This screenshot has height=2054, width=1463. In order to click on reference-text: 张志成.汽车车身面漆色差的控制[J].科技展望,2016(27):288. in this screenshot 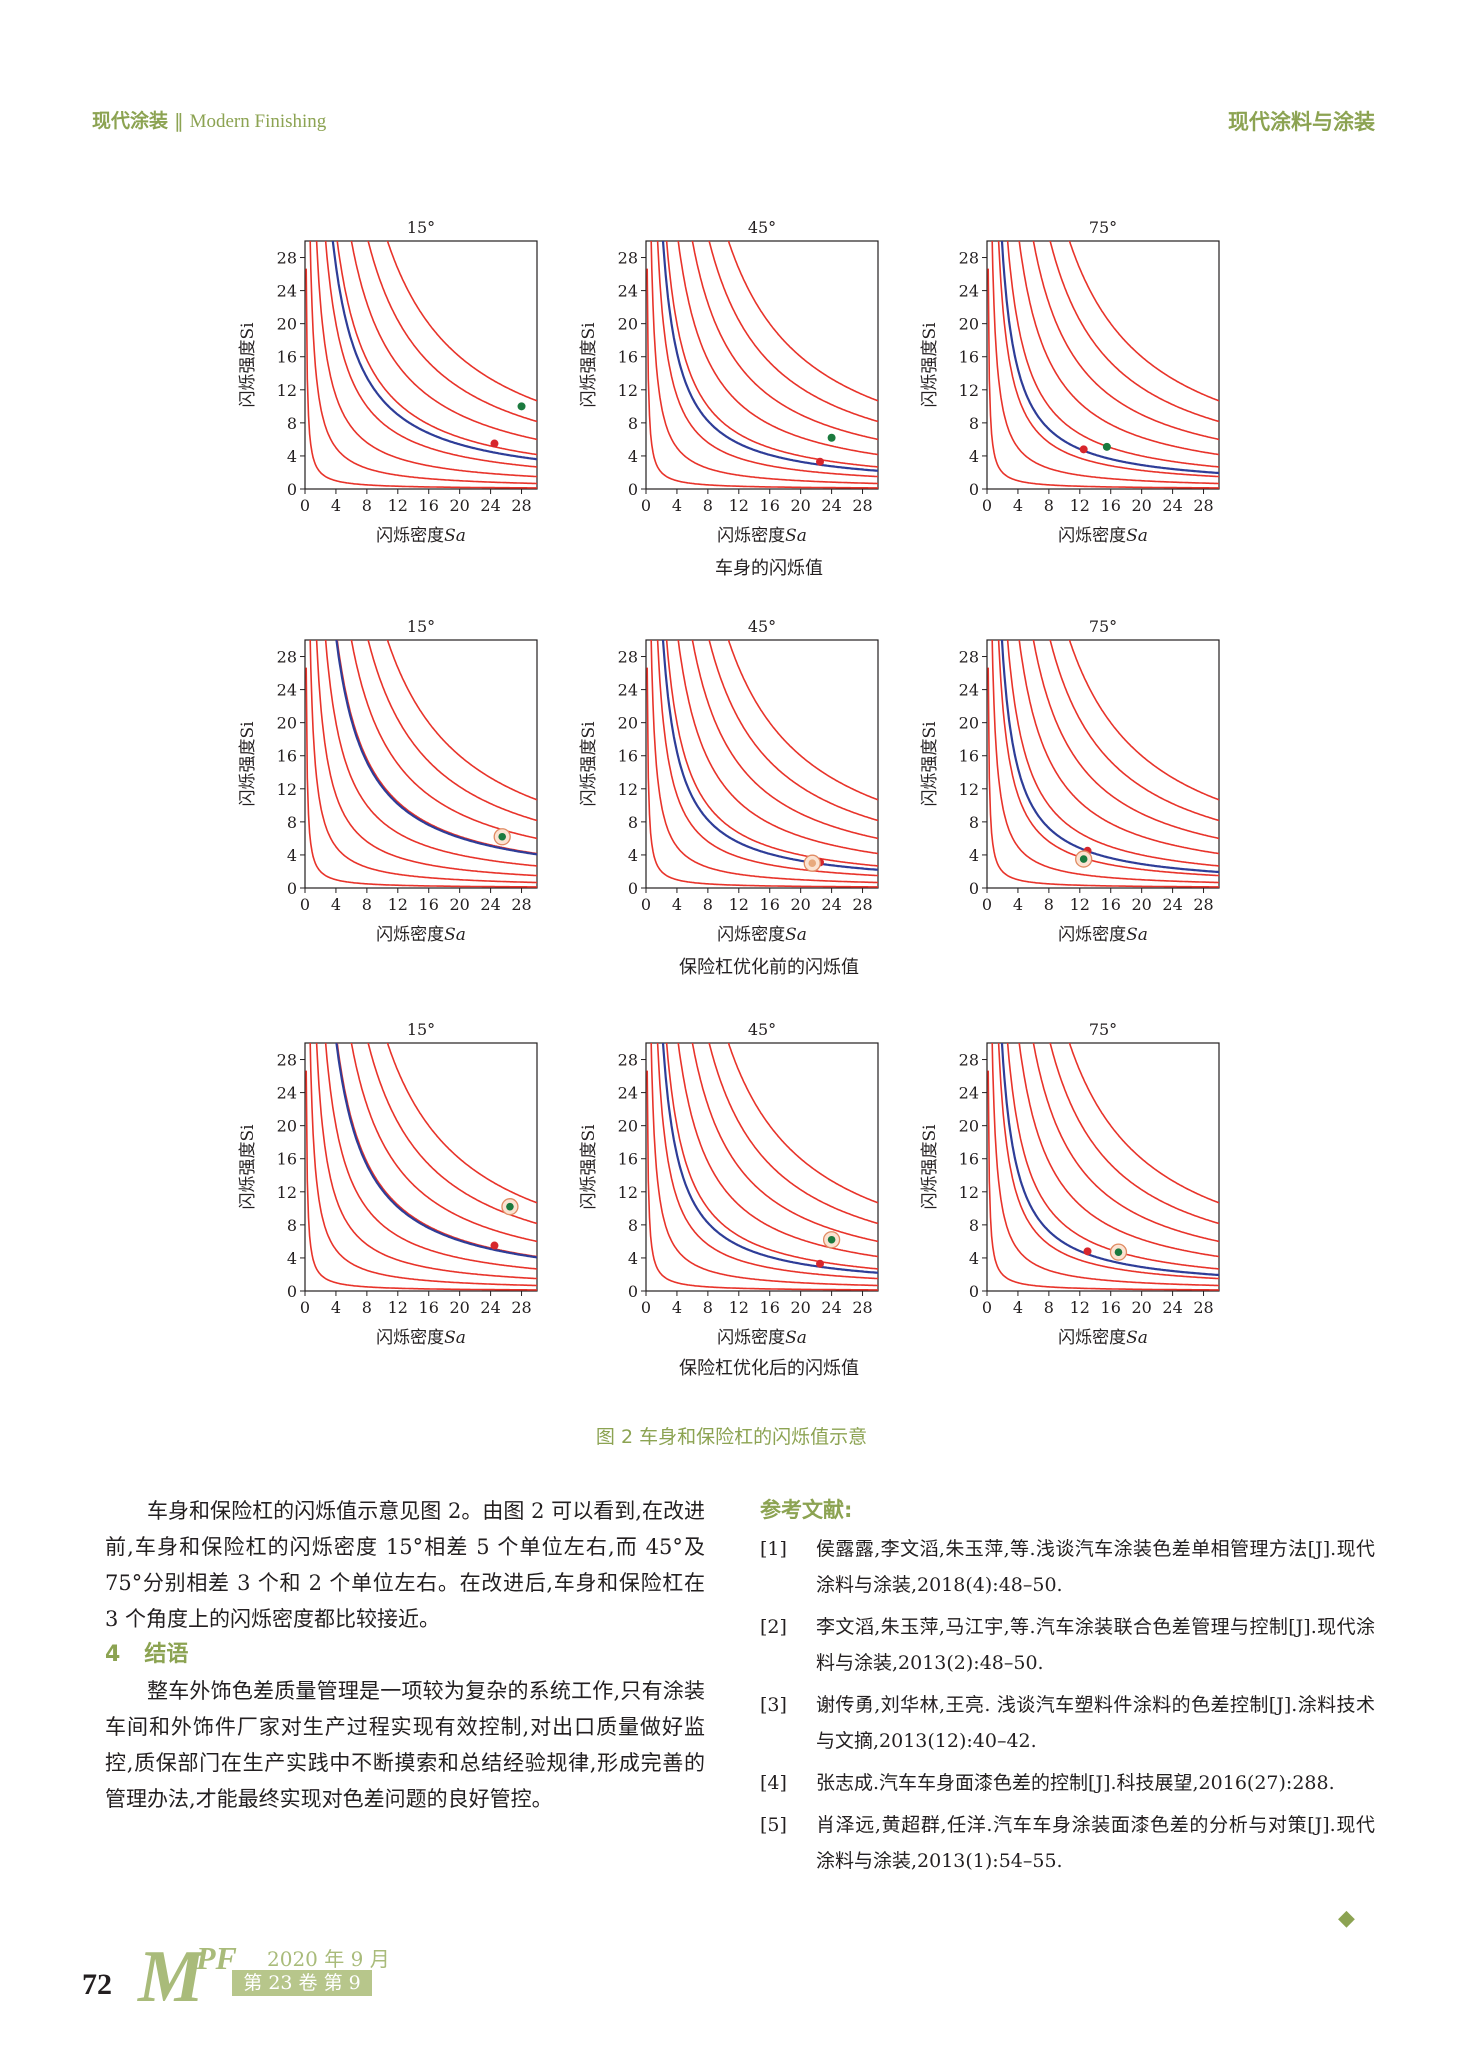, I will do `click(1075, 1783)`.